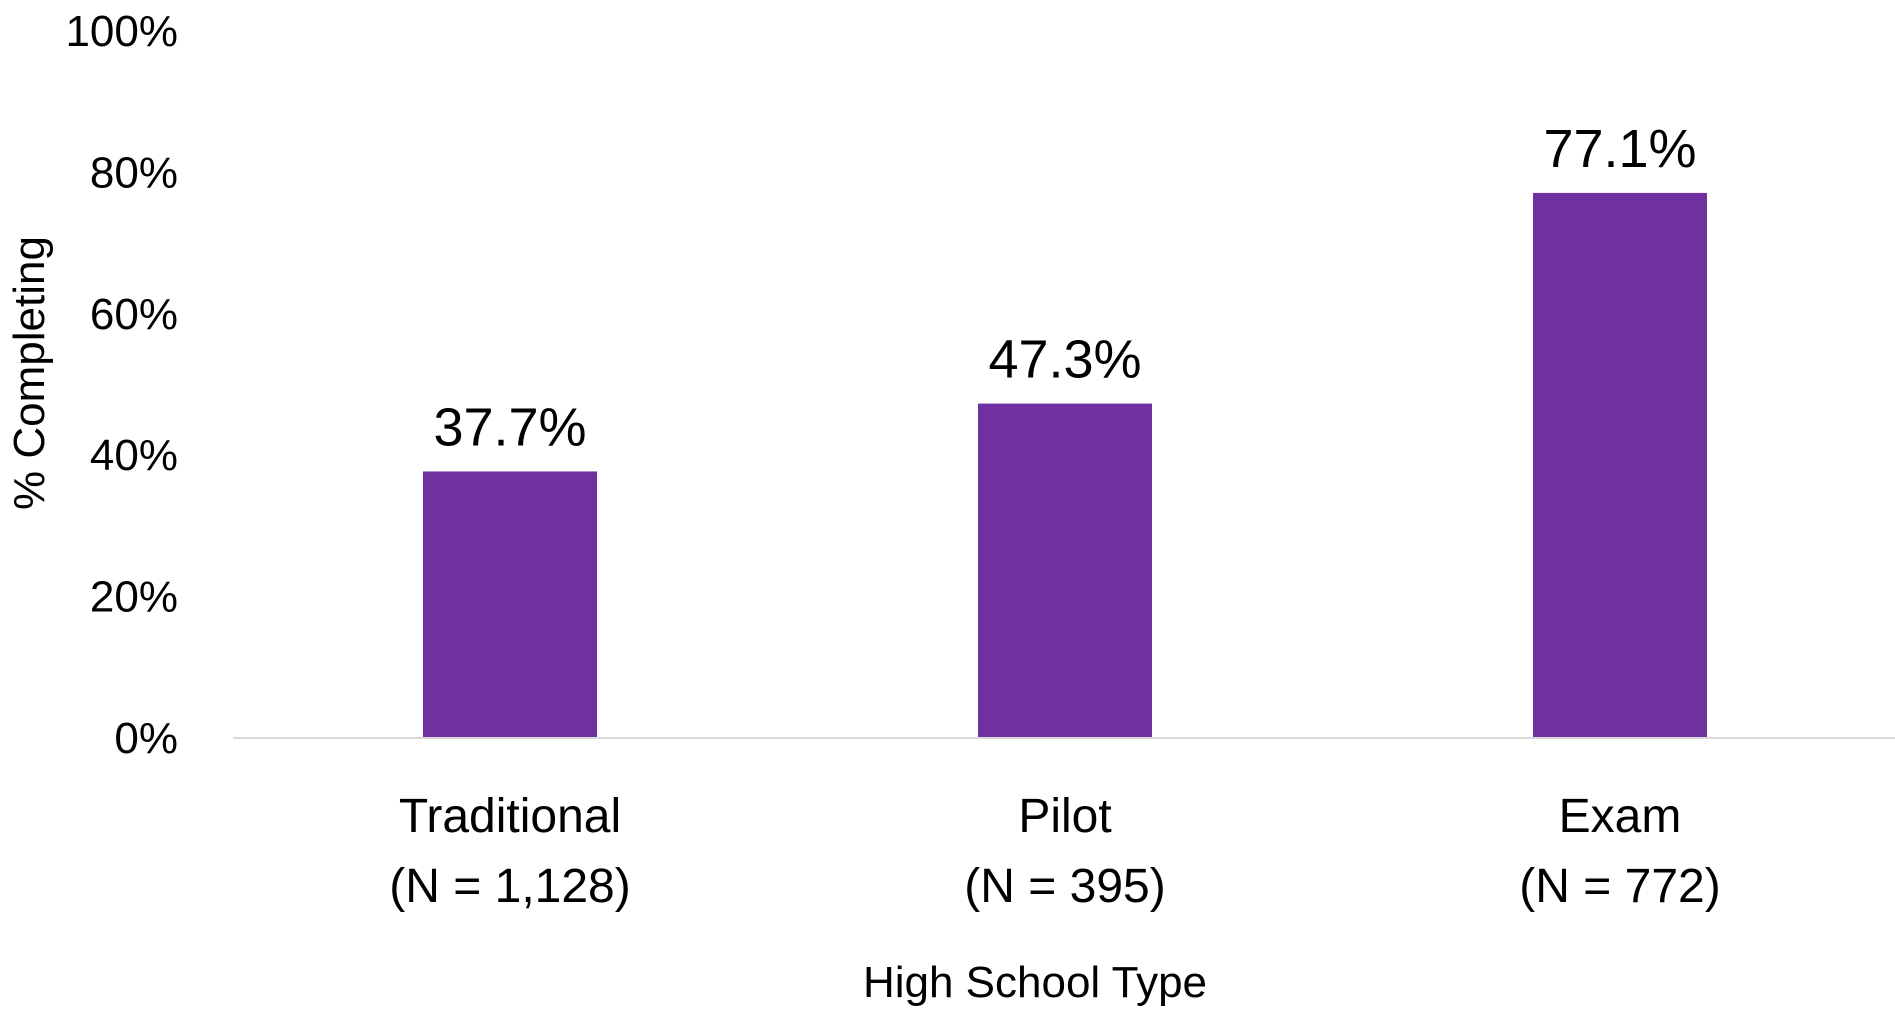 Image resolution: width=1895 pixels, height=1014 pixels. What do you see at coordinates (1619, 886) in the screenshot?
I see `x-category-sublabel: (N = 772)` at bounding box center [1619, 886].